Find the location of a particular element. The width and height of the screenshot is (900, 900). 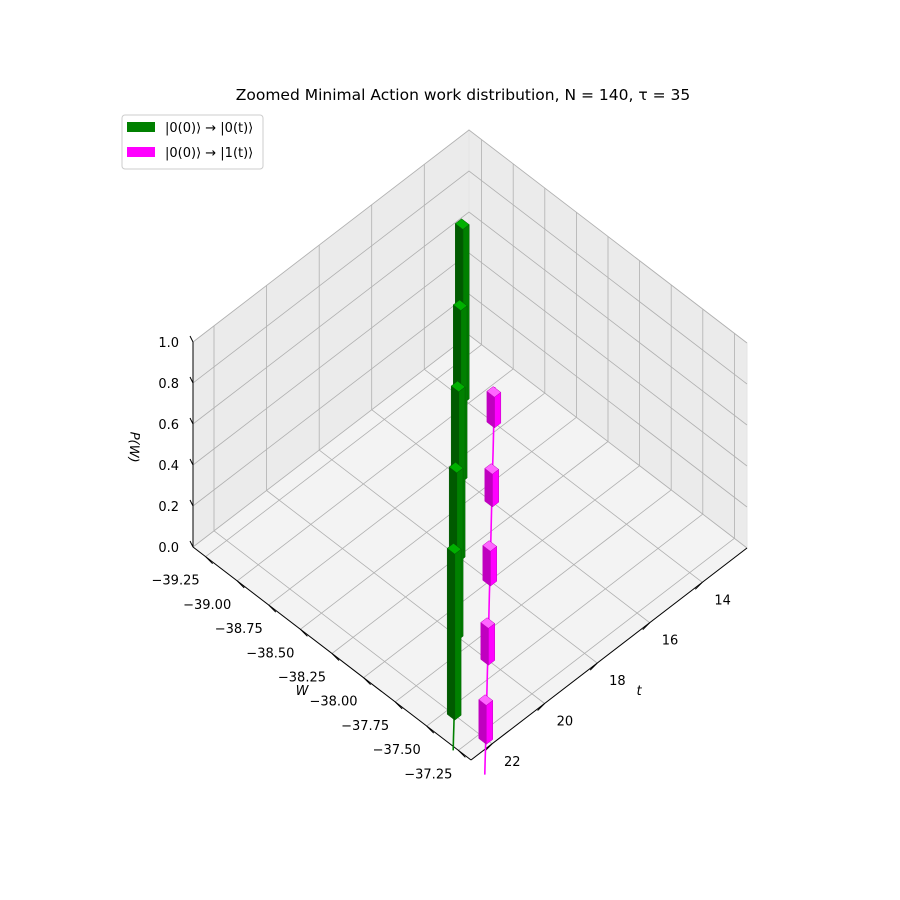

t-tick-label: 16 is located at coordinates (670, 641).